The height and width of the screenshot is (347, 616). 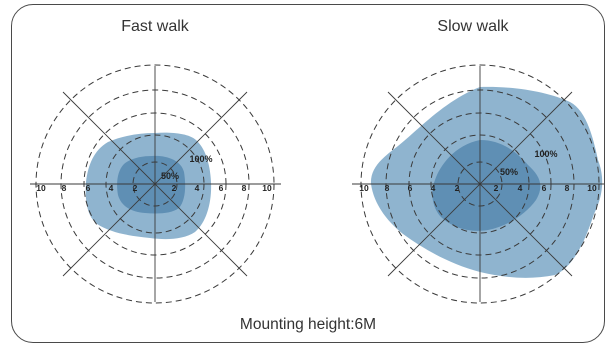 I want to click on fast-walk-100-percent-label: 100%, so click(x=200, y=159).